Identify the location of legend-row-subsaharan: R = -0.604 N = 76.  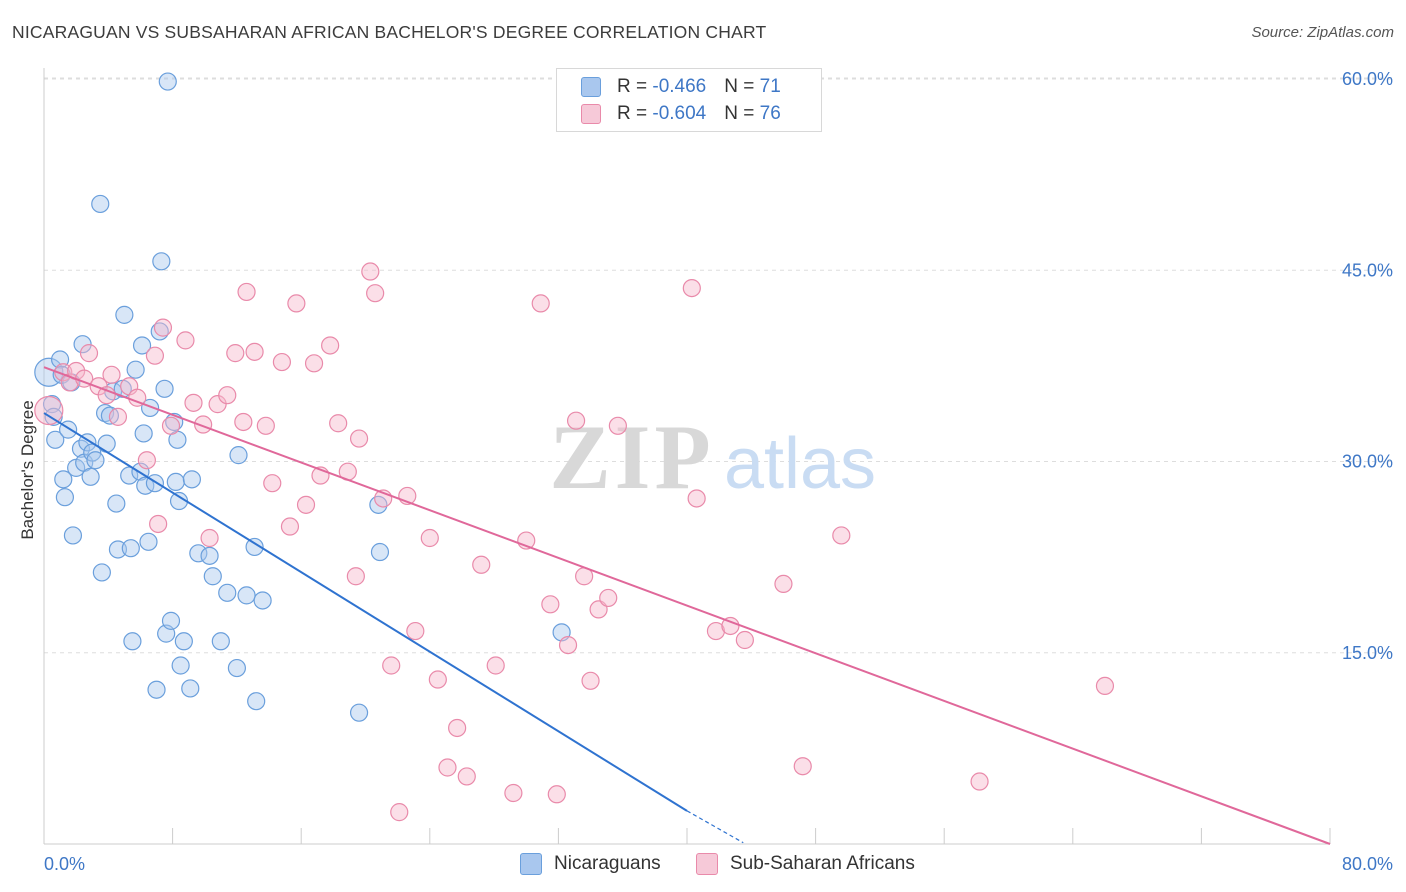
(681, 114).